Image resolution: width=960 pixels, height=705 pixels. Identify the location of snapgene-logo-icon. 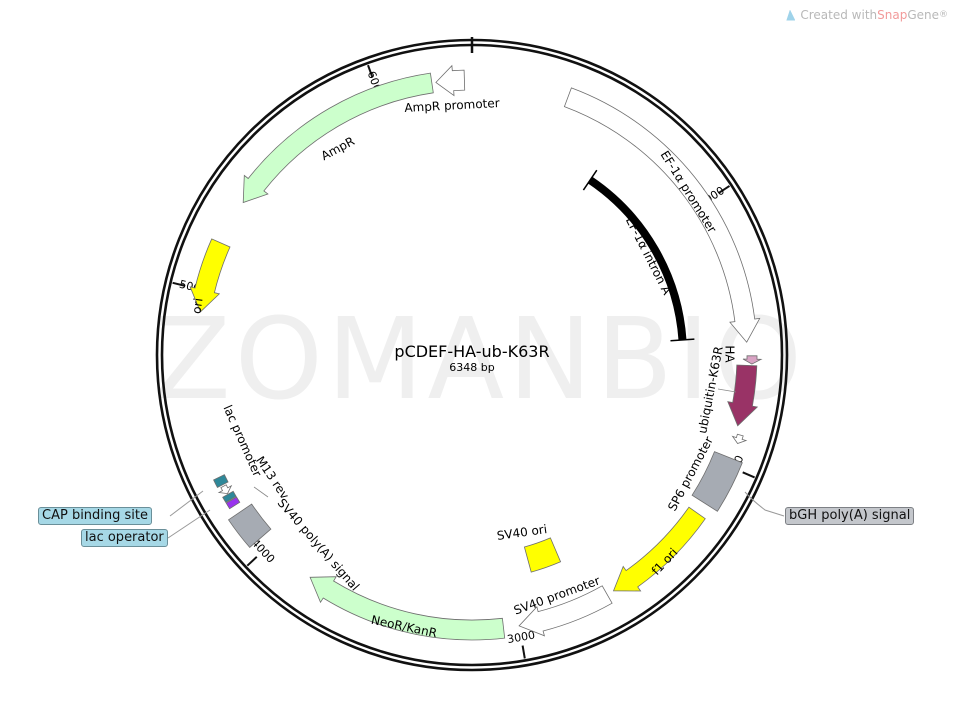
(791, 15).